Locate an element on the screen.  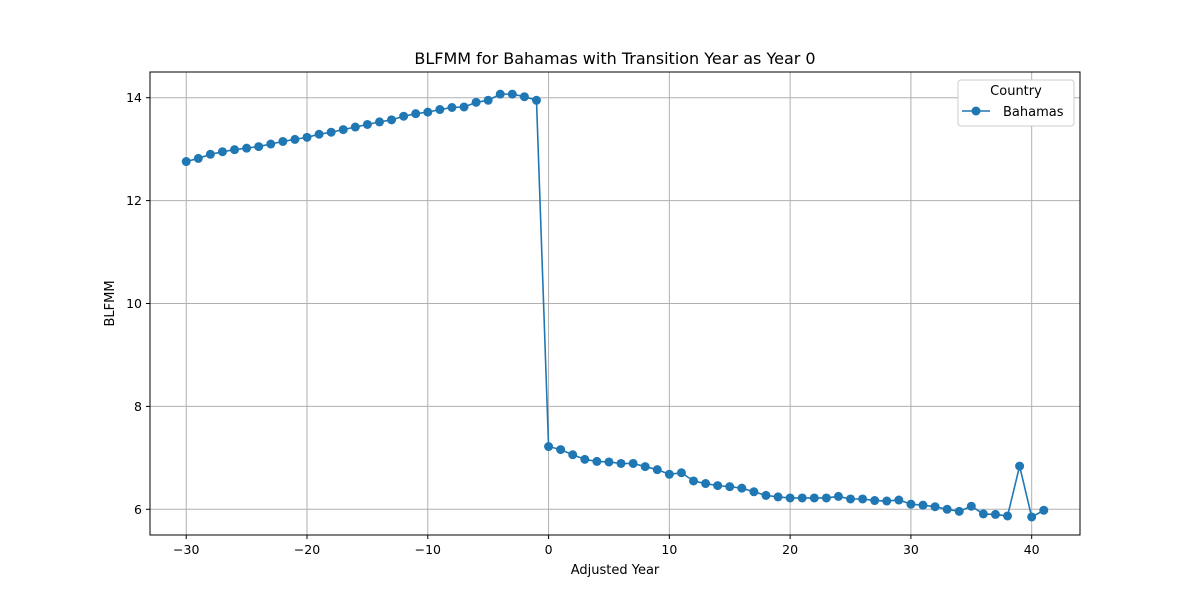
x-tick-label: −20 is located at coordinates (307, 549).